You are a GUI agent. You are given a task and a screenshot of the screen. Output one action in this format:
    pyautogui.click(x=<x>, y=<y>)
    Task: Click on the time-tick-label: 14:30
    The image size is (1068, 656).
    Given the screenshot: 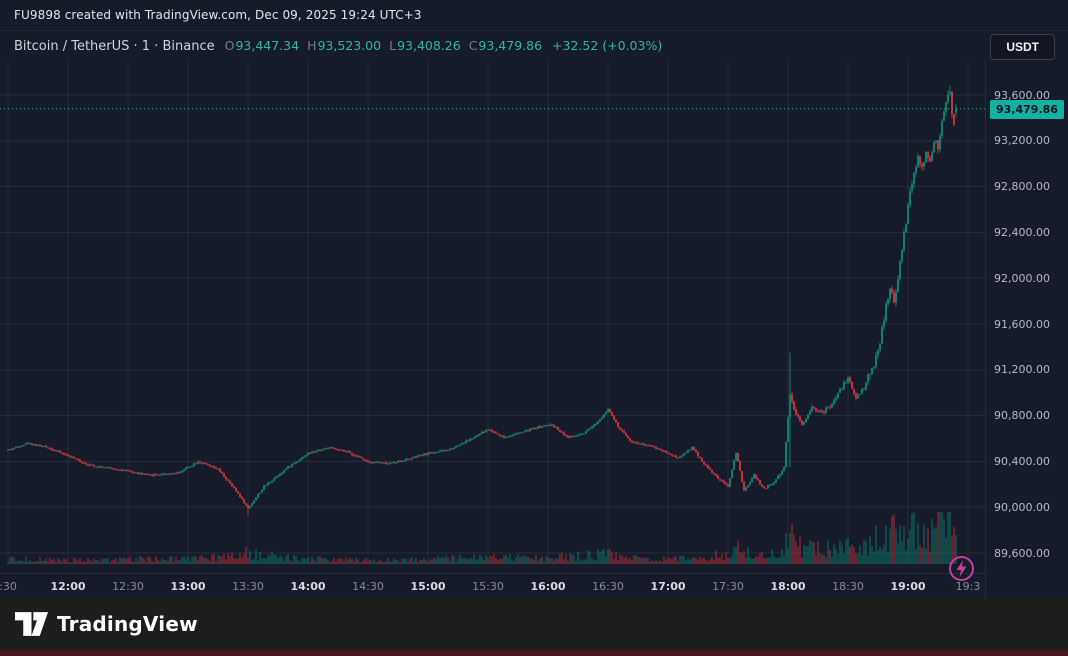 What is the action you would take?
    pyautogui.click(x=368, y=586)
    